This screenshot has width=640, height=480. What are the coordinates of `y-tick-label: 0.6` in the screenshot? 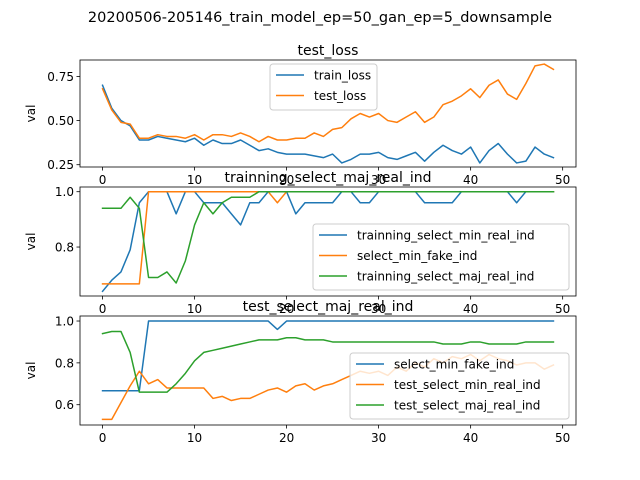 It's located at (64, 405).